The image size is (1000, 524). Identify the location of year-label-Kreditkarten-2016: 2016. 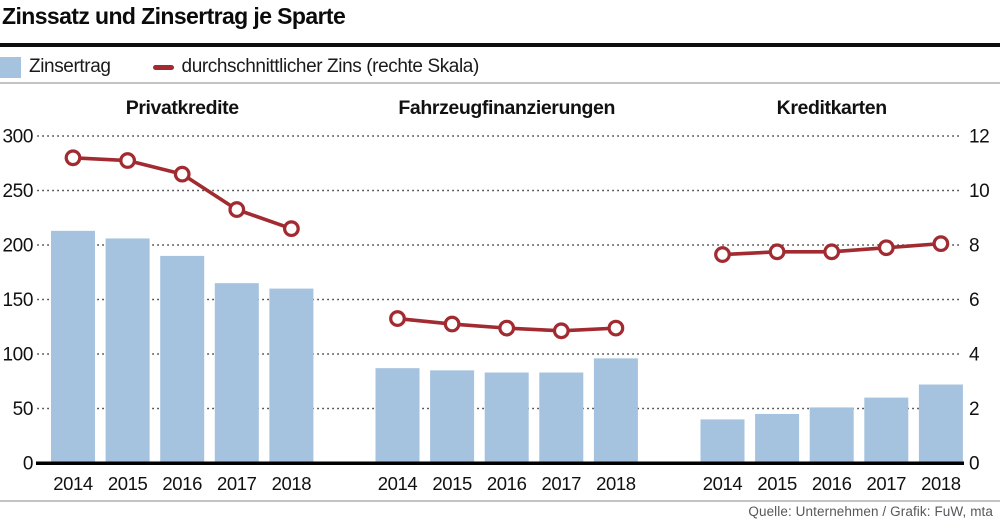
(832, 483).